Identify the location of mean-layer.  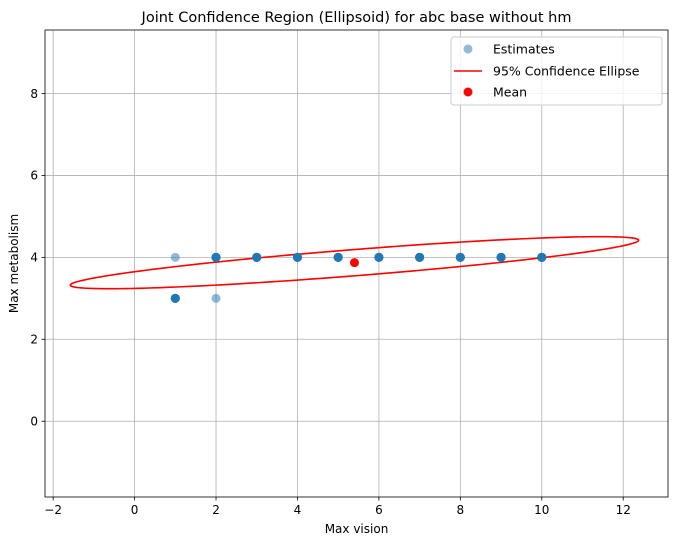
(354, 263).